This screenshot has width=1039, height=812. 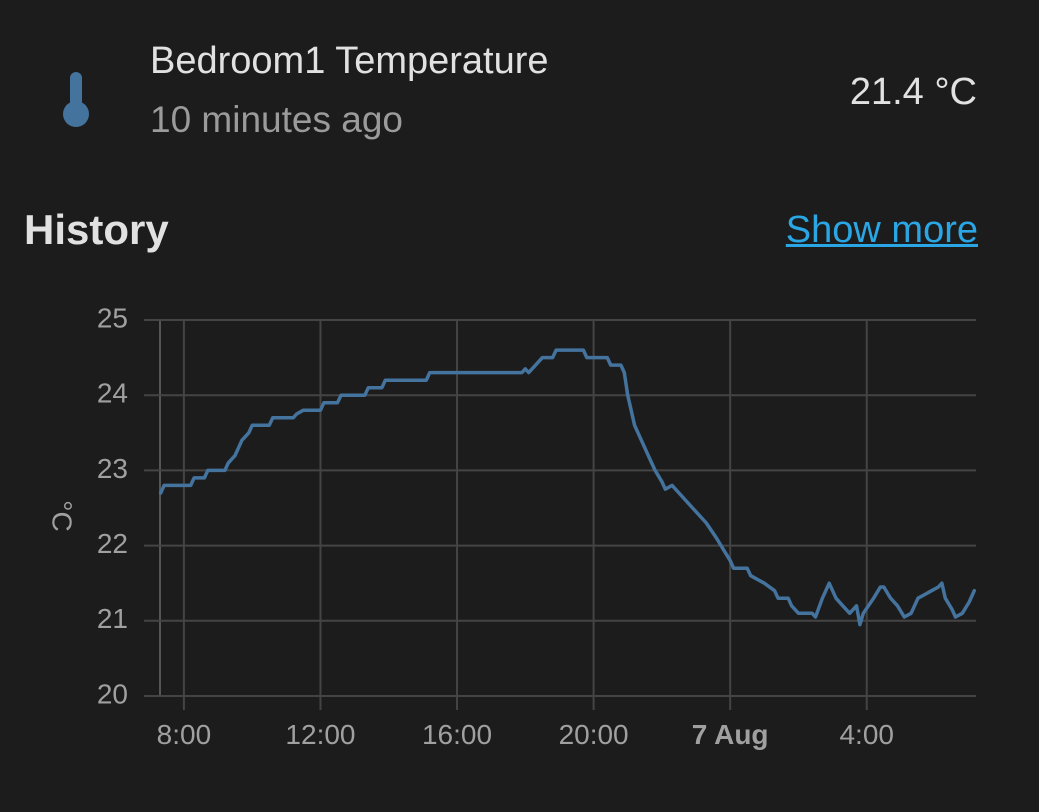 I want to click on y-tick-label: 23, so click(x=112, y=468).